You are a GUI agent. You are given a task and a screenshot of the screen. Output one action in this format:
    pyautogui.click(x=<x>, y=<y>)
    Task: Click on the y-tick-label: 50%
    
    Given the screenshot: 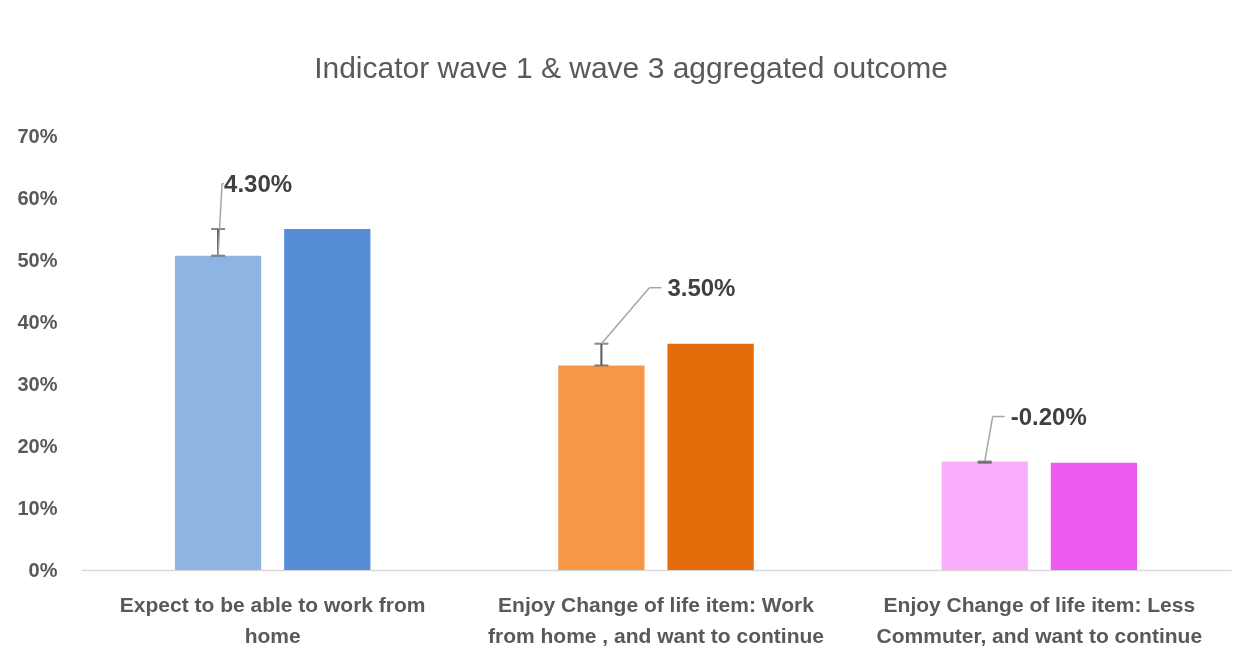 What is the action you would take?
    pyautogui.click(x=37, y=259)
    